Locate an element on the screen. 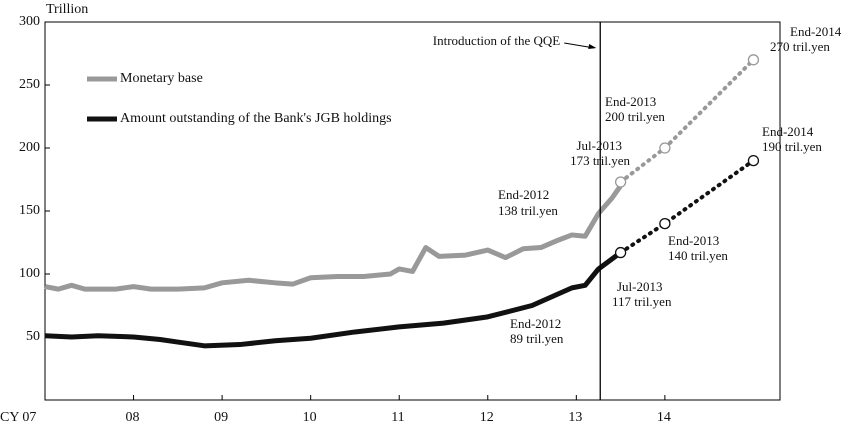 The width and height of the screenshot is (844, 431). x-tick-label: 14 is located at coordinates (664, 417).